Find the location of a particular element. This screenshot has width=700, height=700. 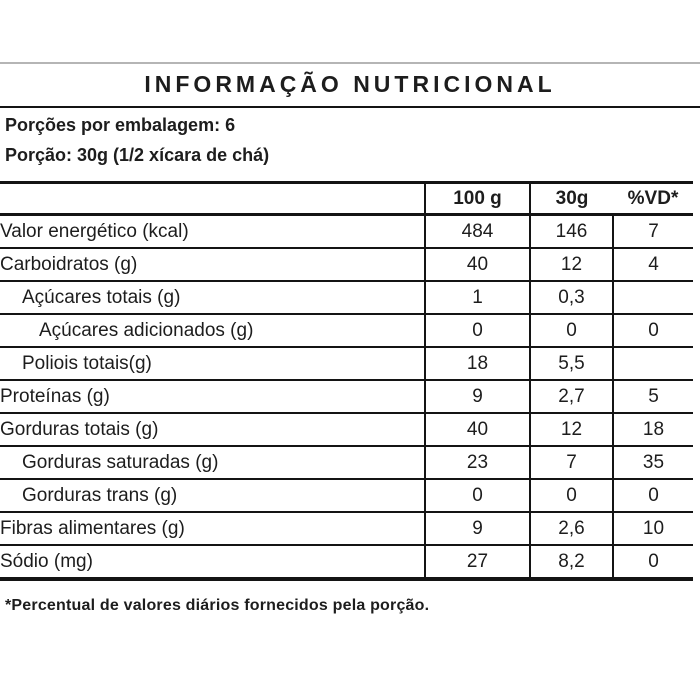

serving-size: Porção: 30g (1/2 xícara de chá) is located at coordinates (137, 155).